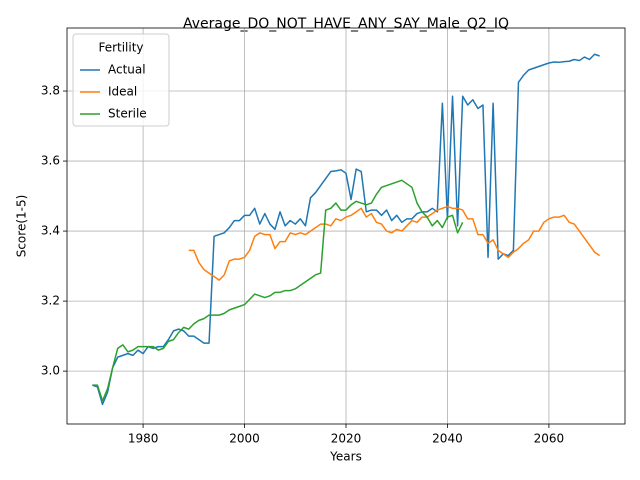 Image resolution: width=640 pixels, height=480 pixels. I want to click on legend-label: Actual, so click(127, 70).